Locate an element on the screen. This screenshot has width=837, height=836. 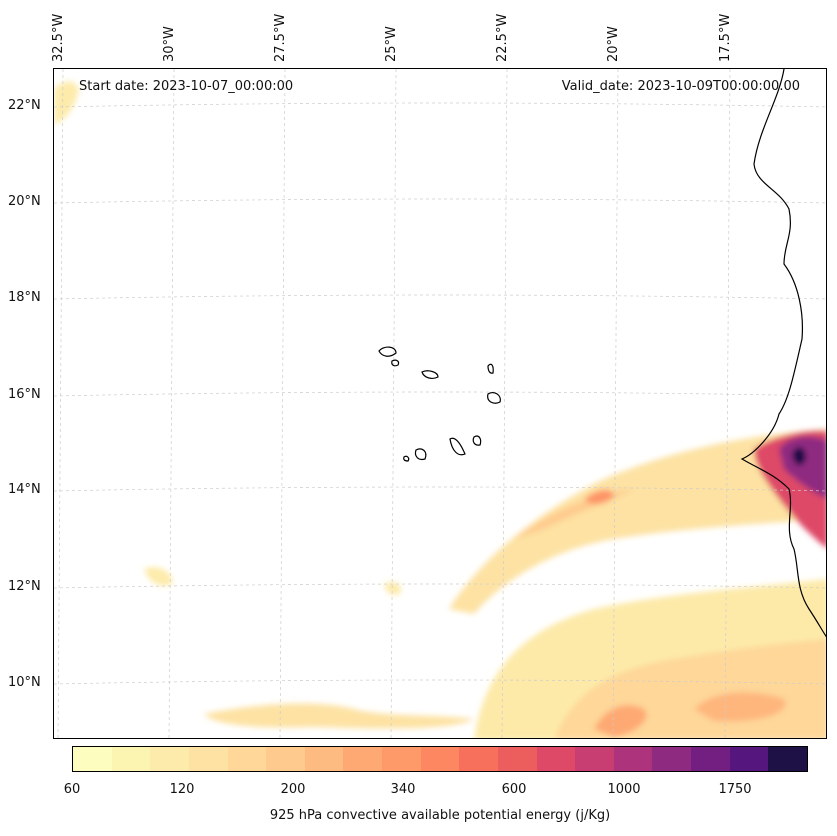
cape-patch-w3 is located at coordinates (392, 588).